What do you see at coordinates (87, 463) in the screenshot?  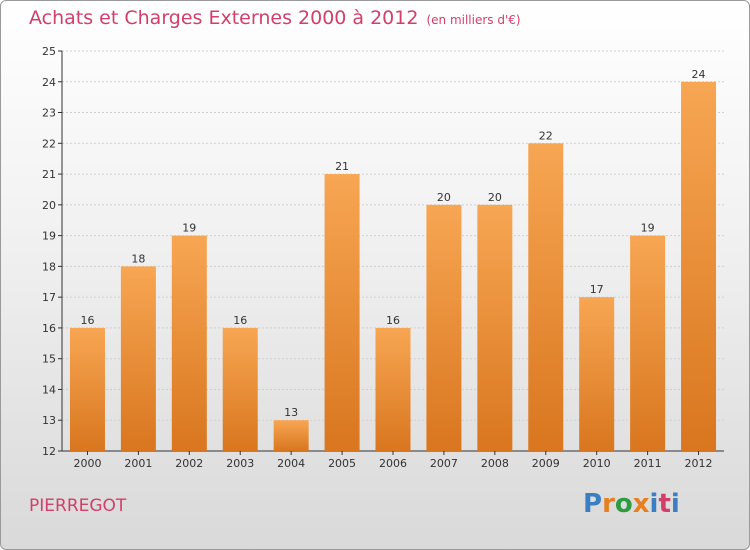 I see `x-tick-label: 2000` at bounding box center [87, 463].